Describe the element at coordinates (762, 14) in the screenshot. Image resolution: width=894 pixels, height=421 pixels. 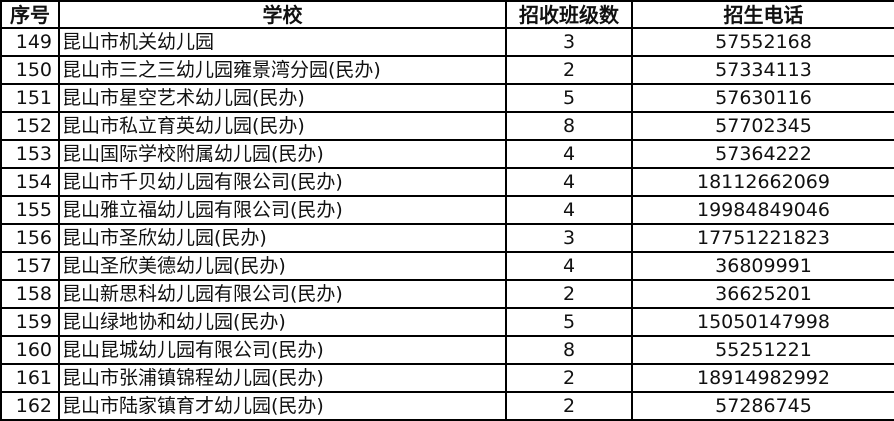
I see `header-phone: 招生电话` at that location.